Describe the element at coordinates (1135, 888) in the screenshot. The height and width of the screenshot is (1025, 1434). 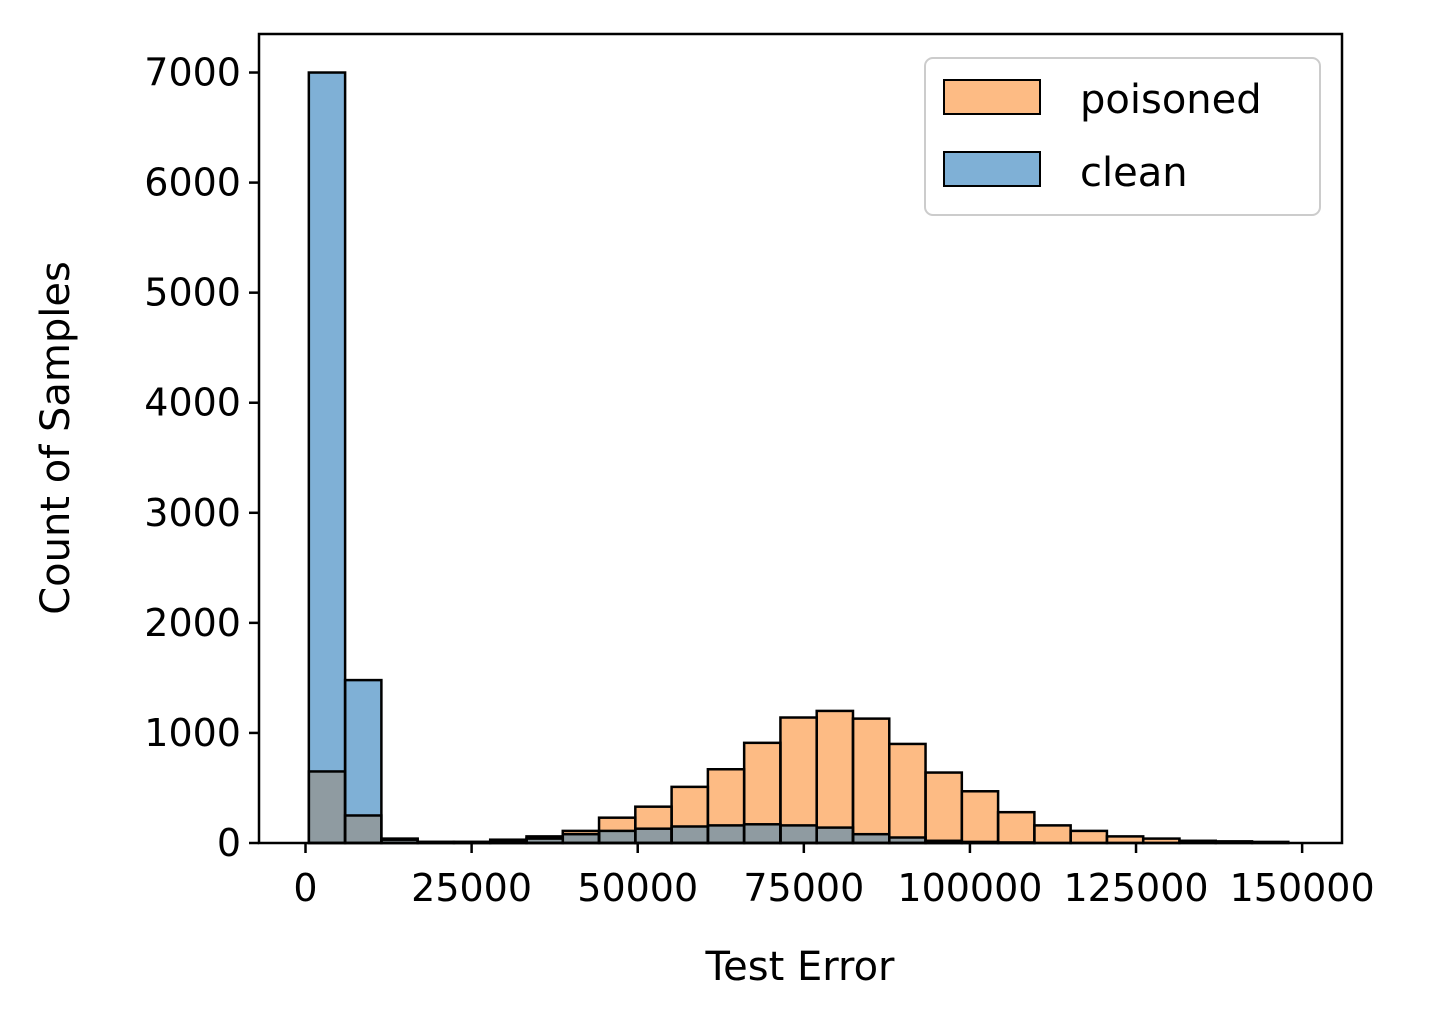
I see `x-tick-label: 125000` at that location.